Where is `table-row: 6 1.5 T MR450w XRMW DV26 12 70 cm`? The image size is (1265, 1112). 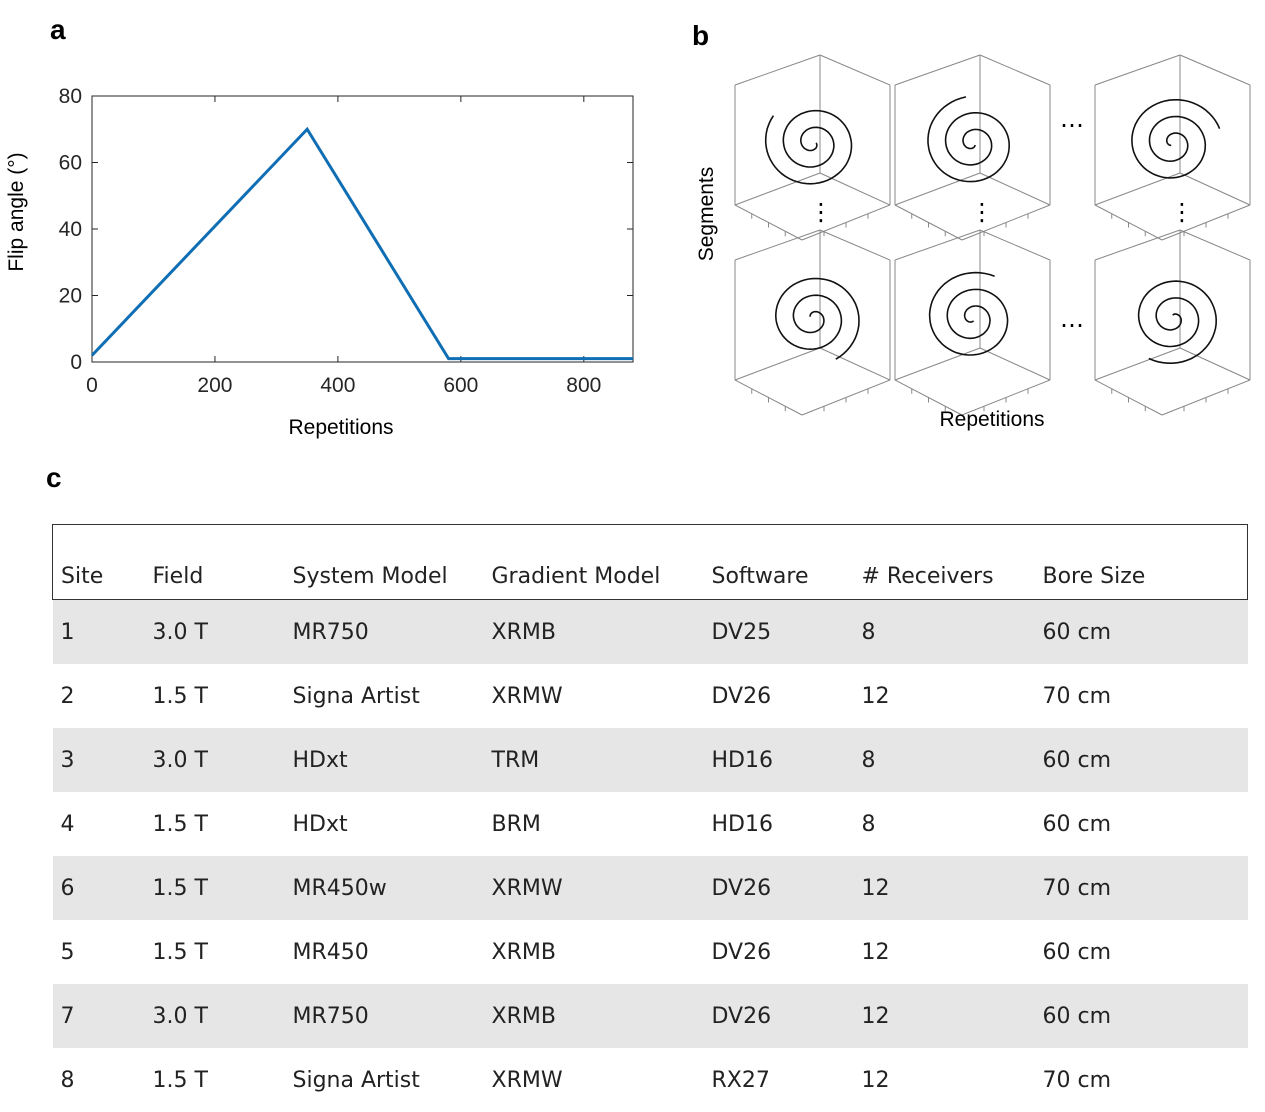
table-row: 6 1.5 T MR450w XRMW DV26 12 70 cm is located at coordinates (650, 888).